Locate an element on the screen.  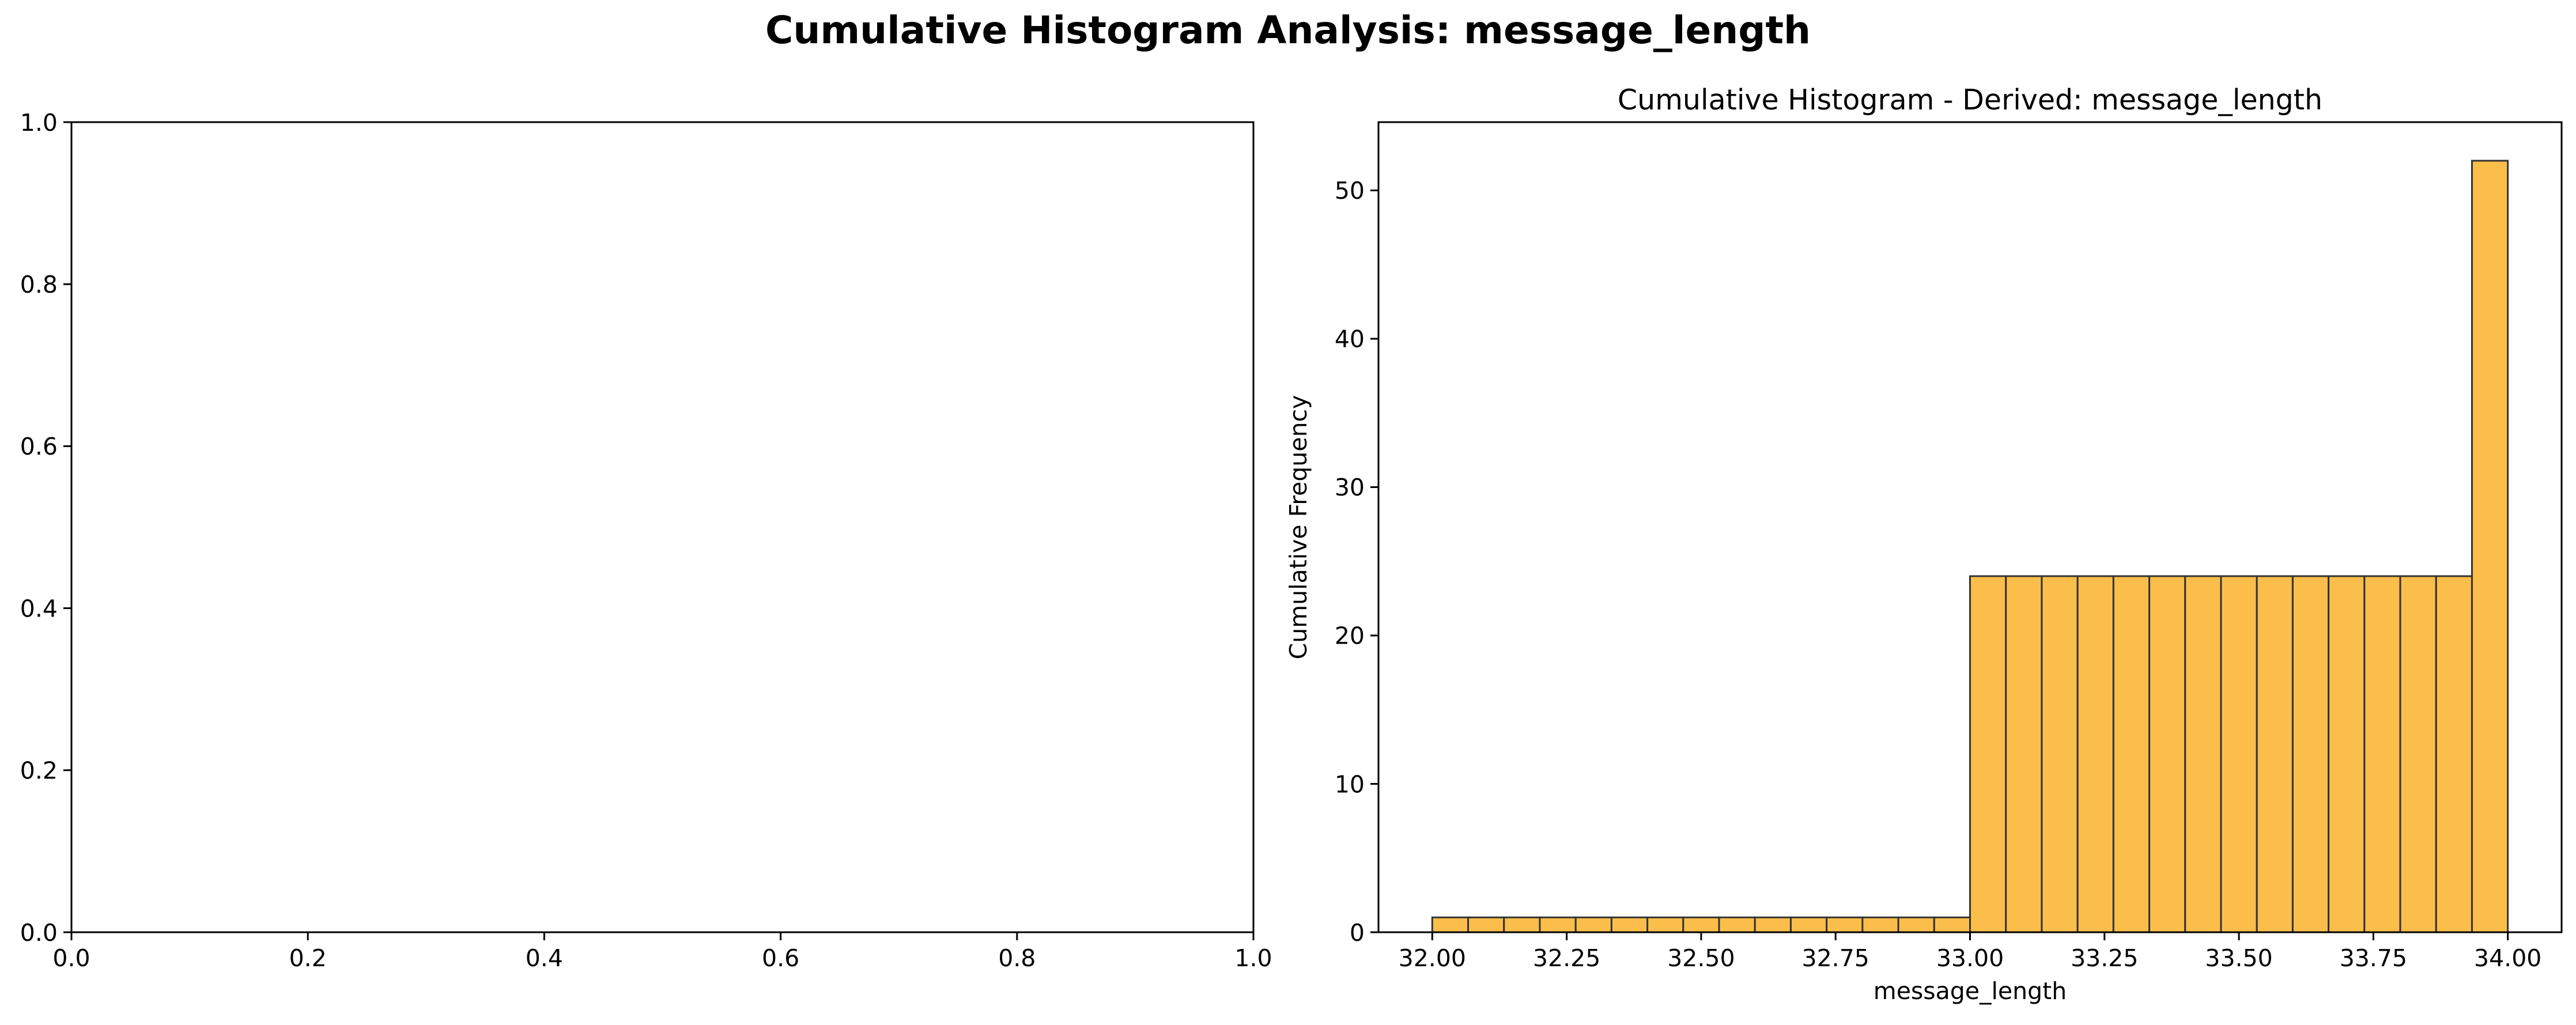
right-xtick-label-2: 32.50 is located at coordinates (1701, 958).